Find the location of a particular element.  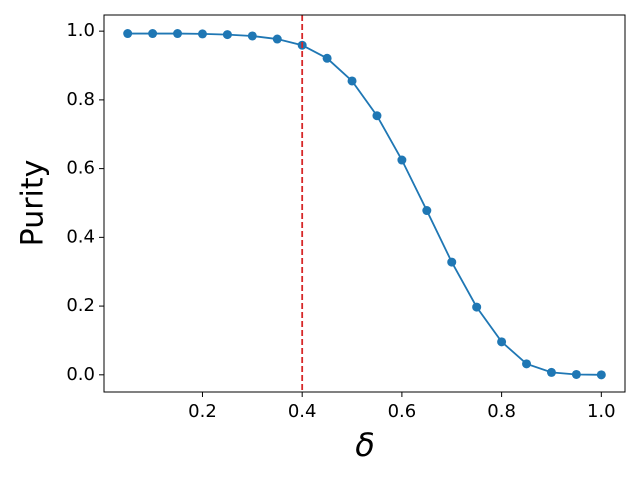

x-tick-label: 0.2 is located at coordinates (202, 411).